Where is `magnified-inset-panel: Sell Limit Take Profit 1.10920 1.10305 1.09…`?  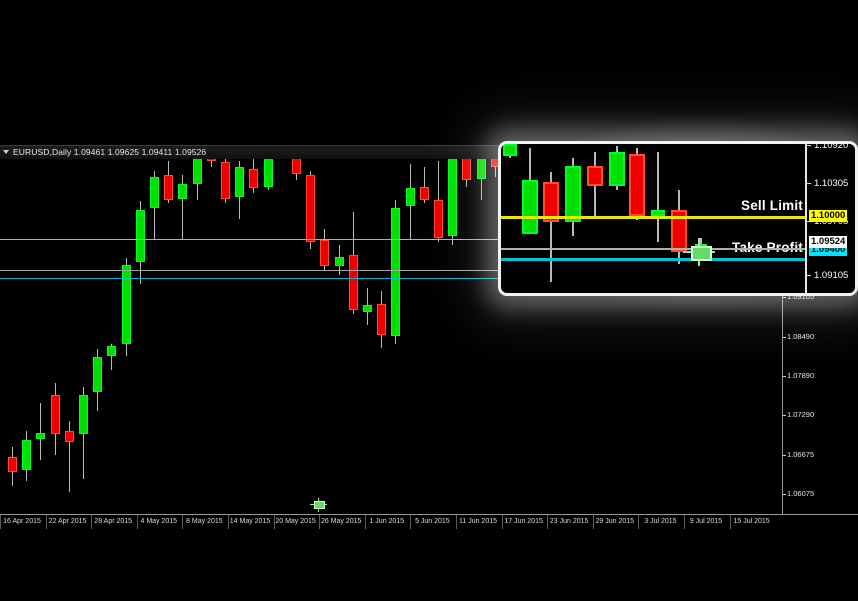 magnified-inset-panel: Sell Limit Take Profit 1.10920 1.10305 1.09… is located at coordinates (678, 218).